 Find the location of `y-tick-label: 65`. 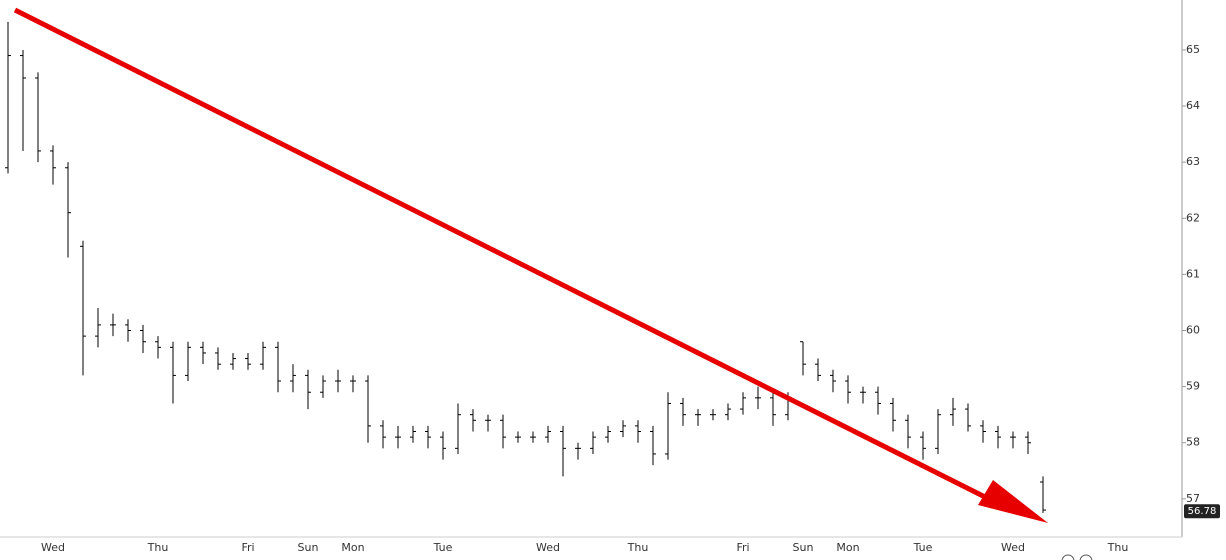

y-tick-label: 65 is located at coordinates (1193, 49).